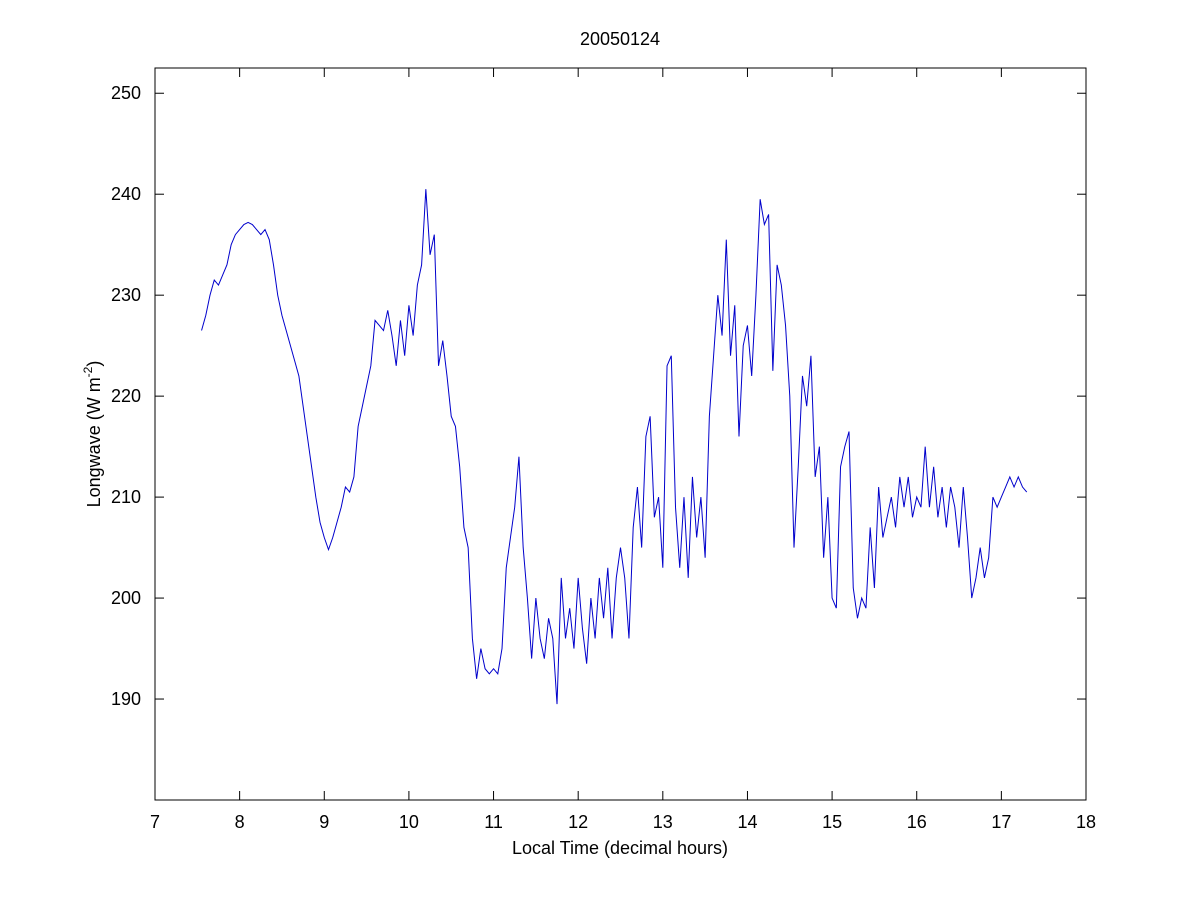 The image size is (1200, 905). I want to click on y-axis-label-text: Longwave (W m, so click(94, 442).